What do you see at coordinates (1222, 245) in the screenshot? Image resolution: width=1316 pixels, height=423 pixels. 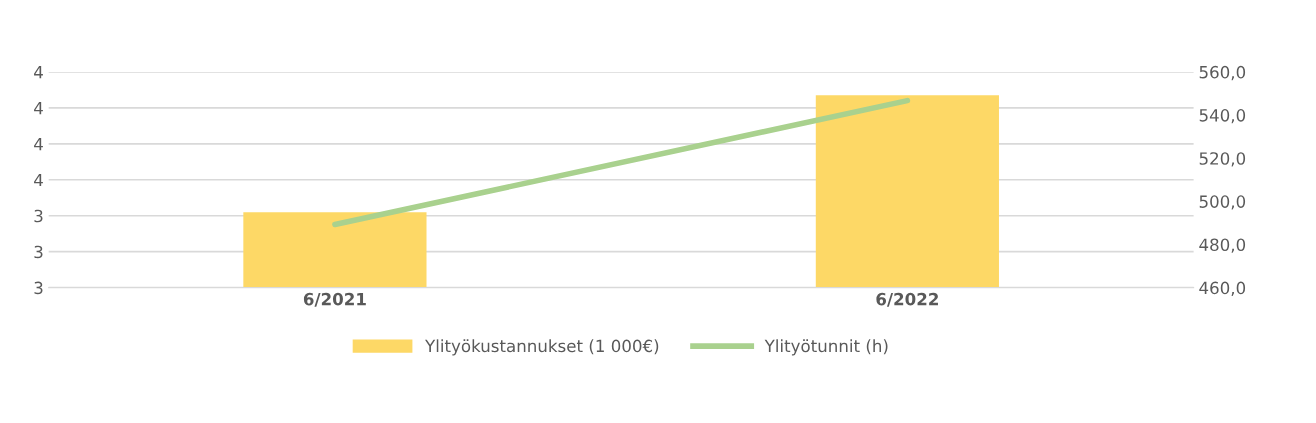 I see `y2-tick-label: 480,0` at bounding box center [1222, 245].